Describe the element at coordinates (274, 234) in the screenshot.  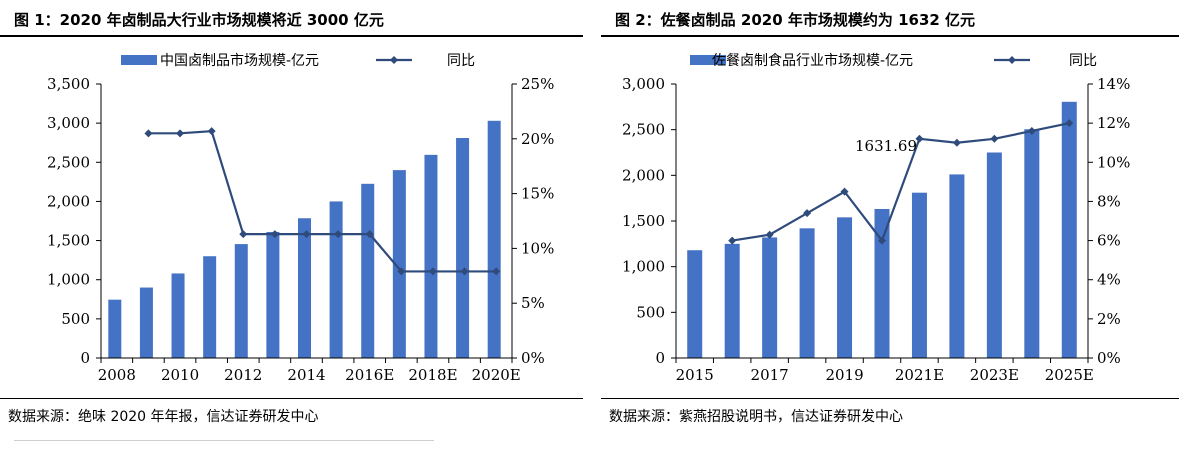
I see `growth-point-2013` at that location.